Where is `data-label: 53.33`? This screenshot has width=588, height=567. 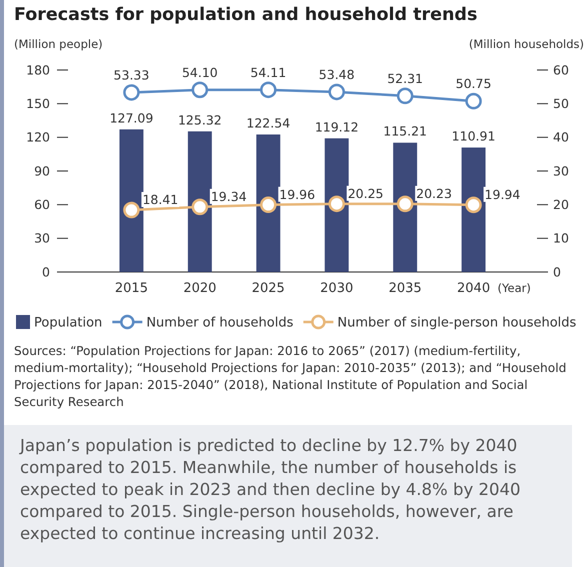 data-label: 53.33 is located at coordinates (132, 74).